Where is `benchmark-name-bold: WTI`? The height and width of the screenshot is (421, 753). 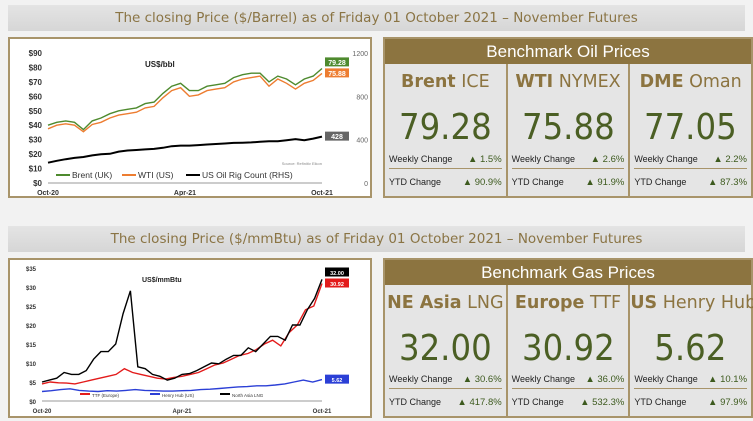 benchmark-name-bold: WTI is located at coordinates (534, 82).